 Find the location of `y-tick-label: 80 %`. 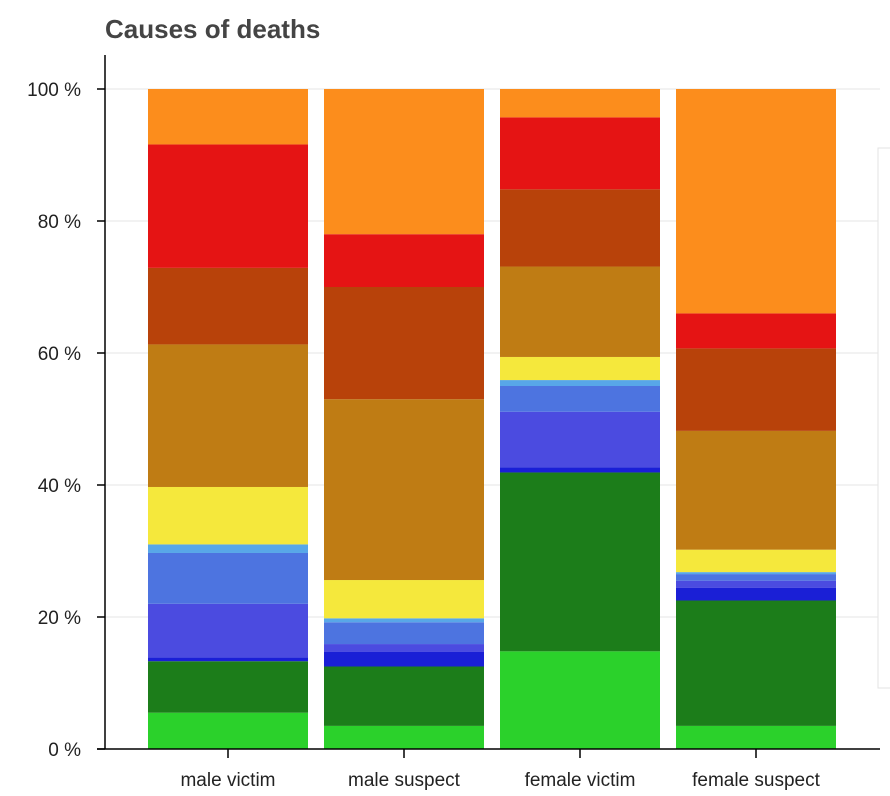

y-tick-label: 80 % is located at coordinates (59, 222).